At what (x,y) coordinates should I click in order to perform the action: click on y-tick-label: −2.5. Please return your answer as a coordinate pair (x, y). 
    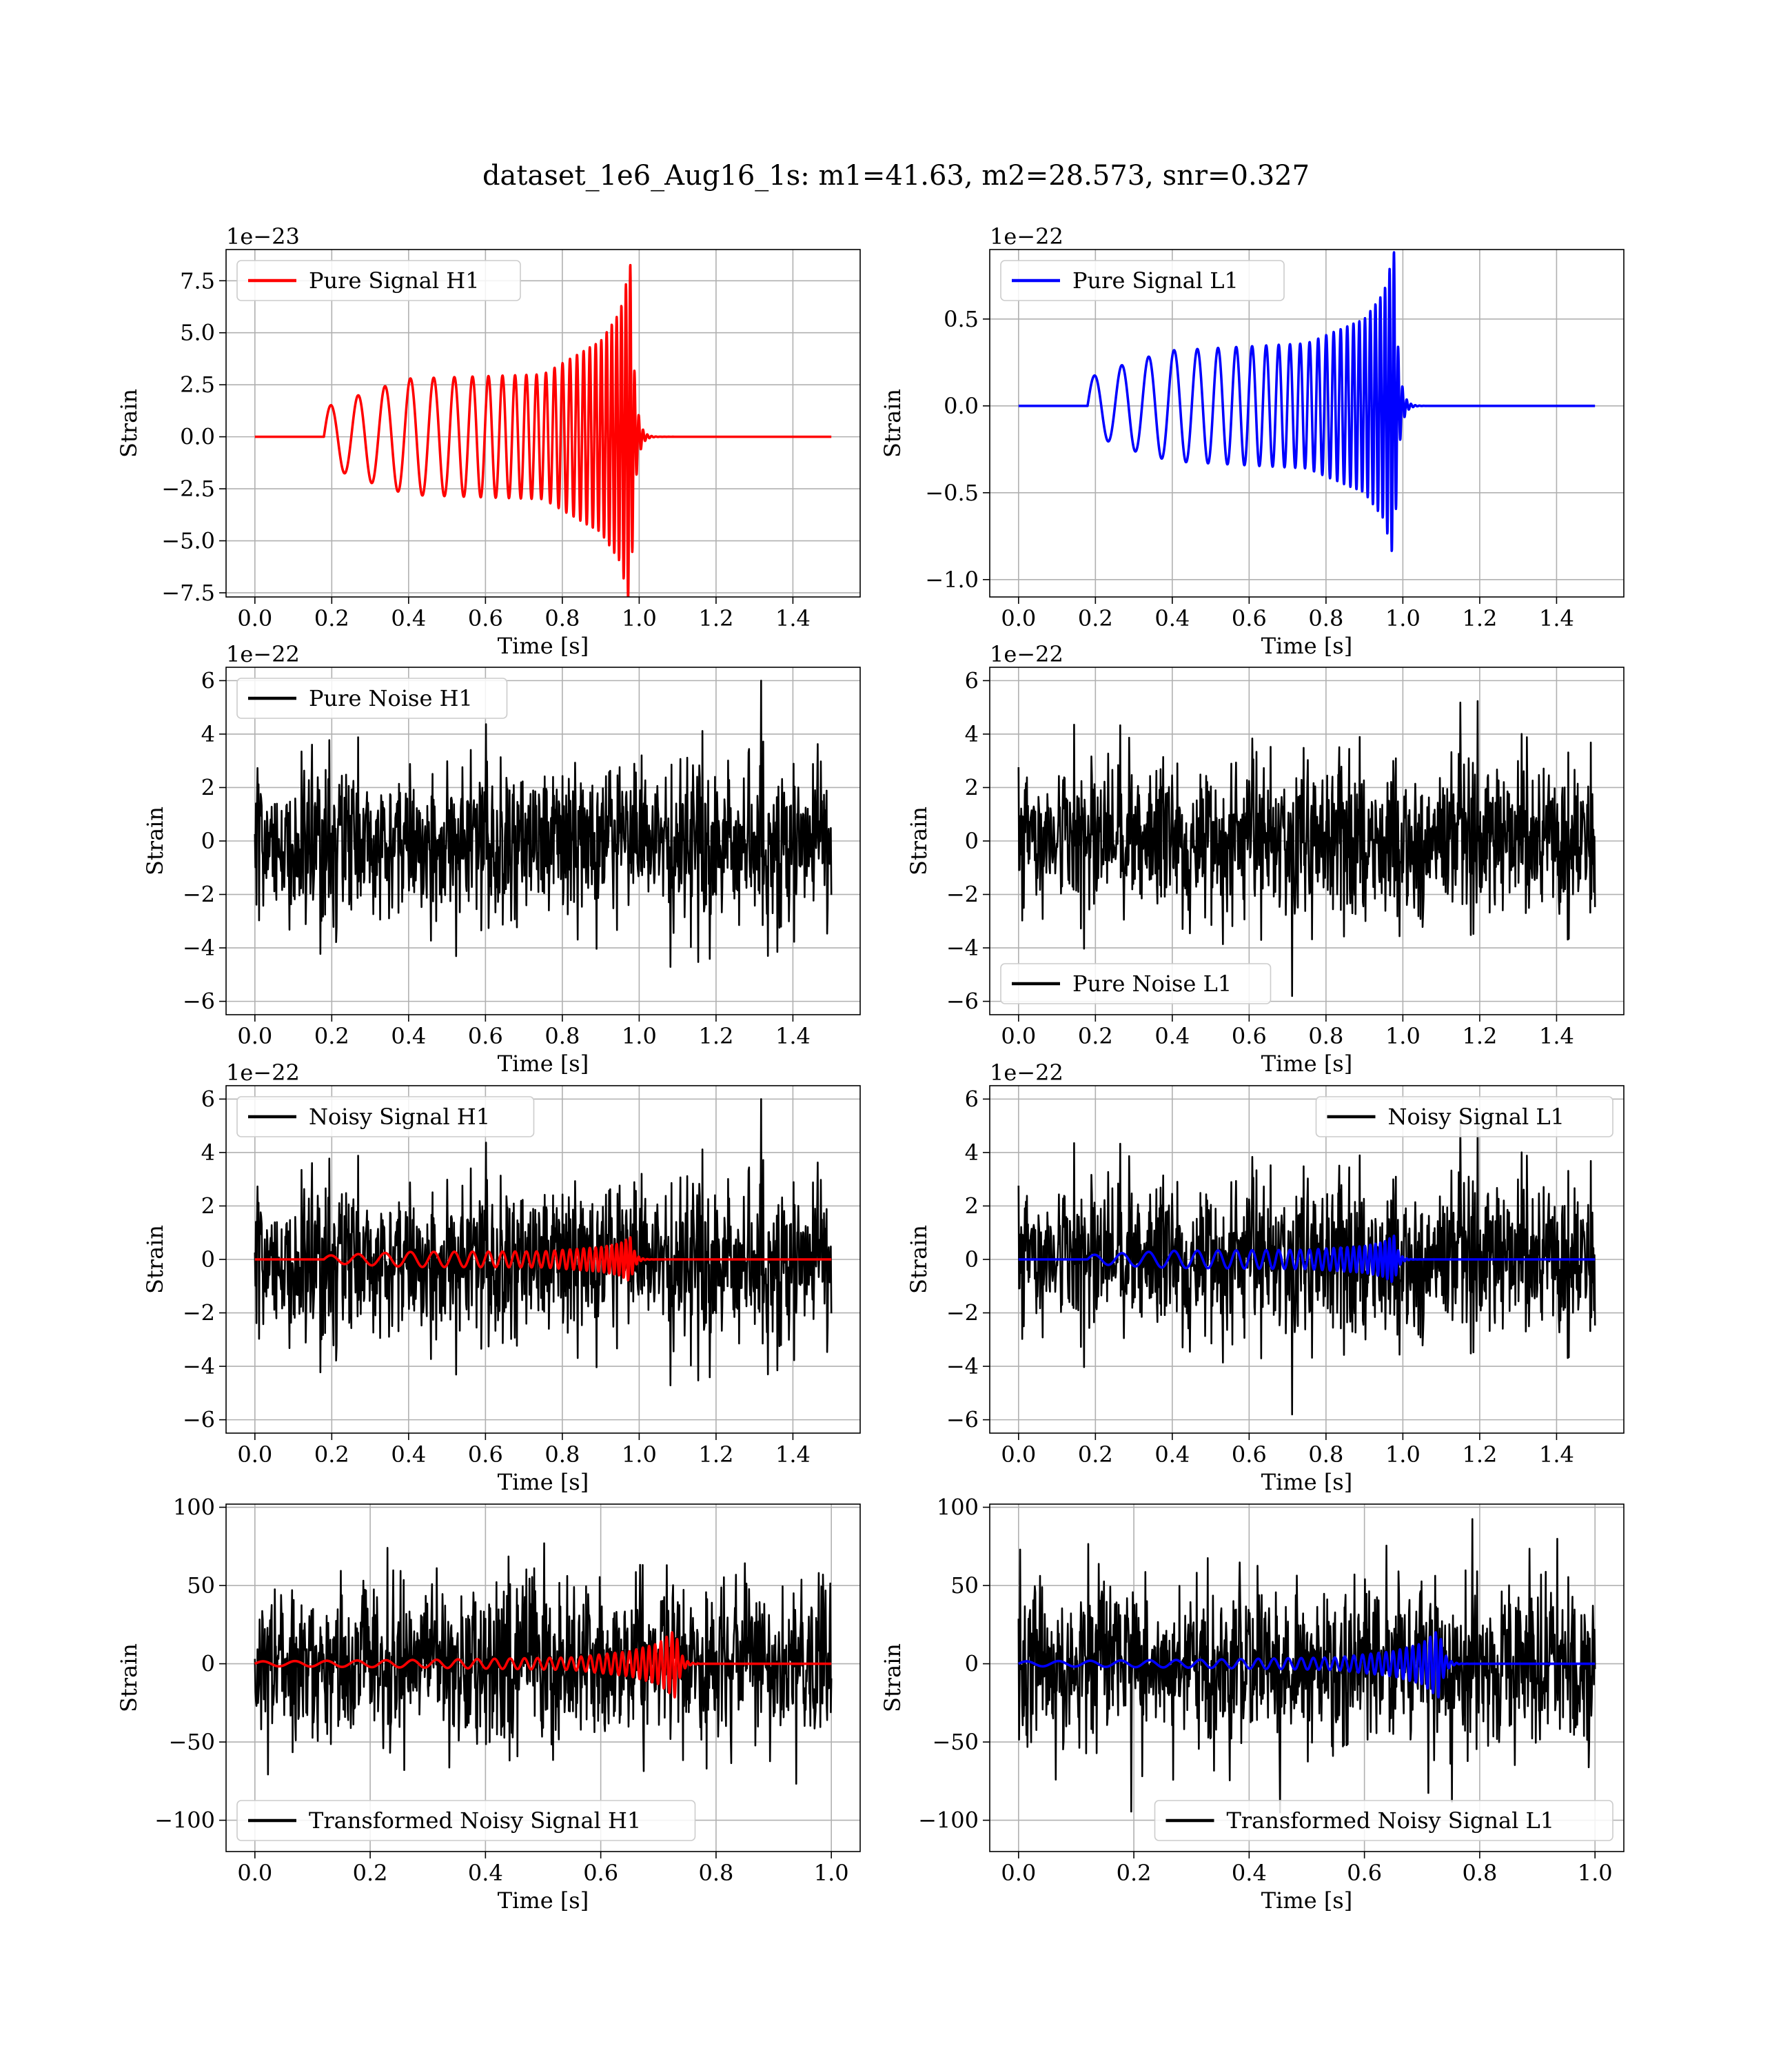
    Looking at the image, I should click on (188, 489).